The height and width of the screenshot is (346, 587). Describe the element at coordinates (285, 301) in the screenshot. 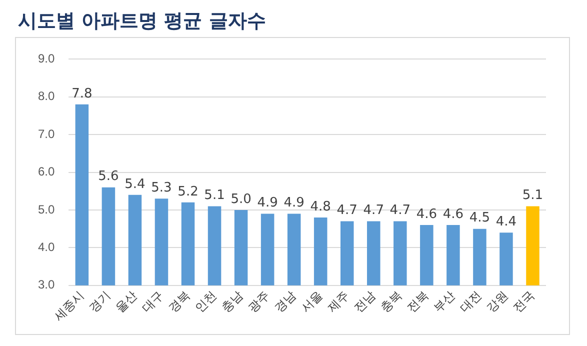

I see `x-tick-label: 경남` at that location.